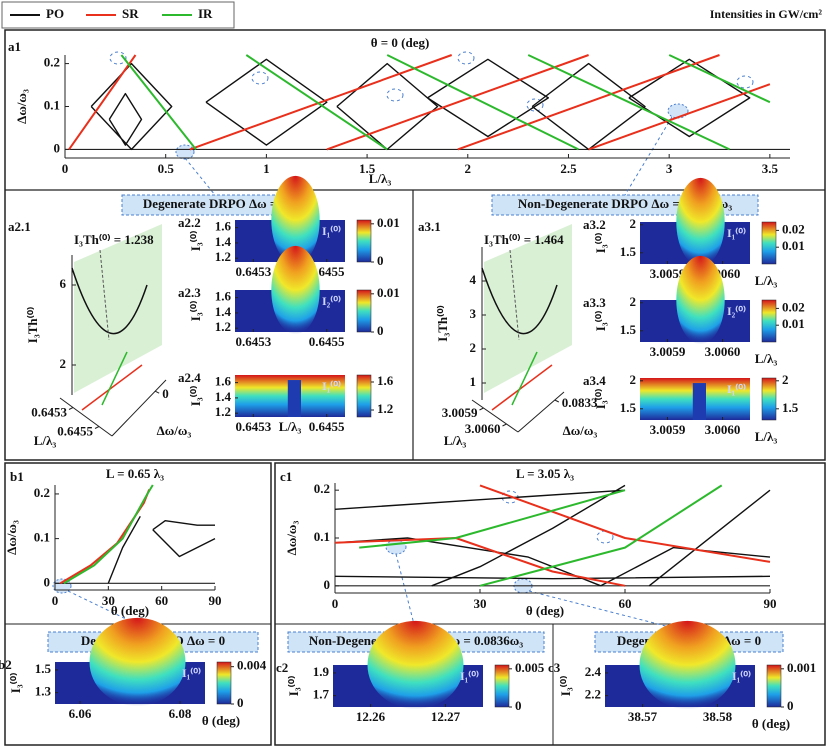 The image size is (830, 755). What do you see at coordinates (157, 392) in the screenshot?
I see `y-tick` at bounding box center [157, 392].